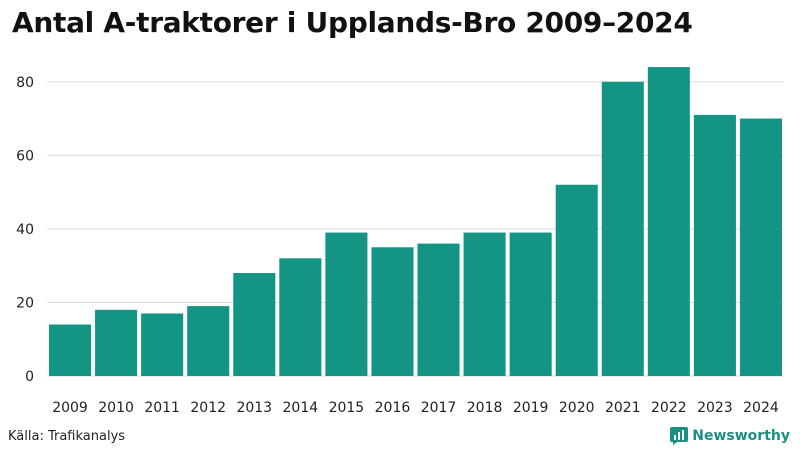 Image resolution: width=800 pixels, height=450 pixels. Describe the element at coordinates (208, 341) in the screenshot. I see `bar-2012` at that location.